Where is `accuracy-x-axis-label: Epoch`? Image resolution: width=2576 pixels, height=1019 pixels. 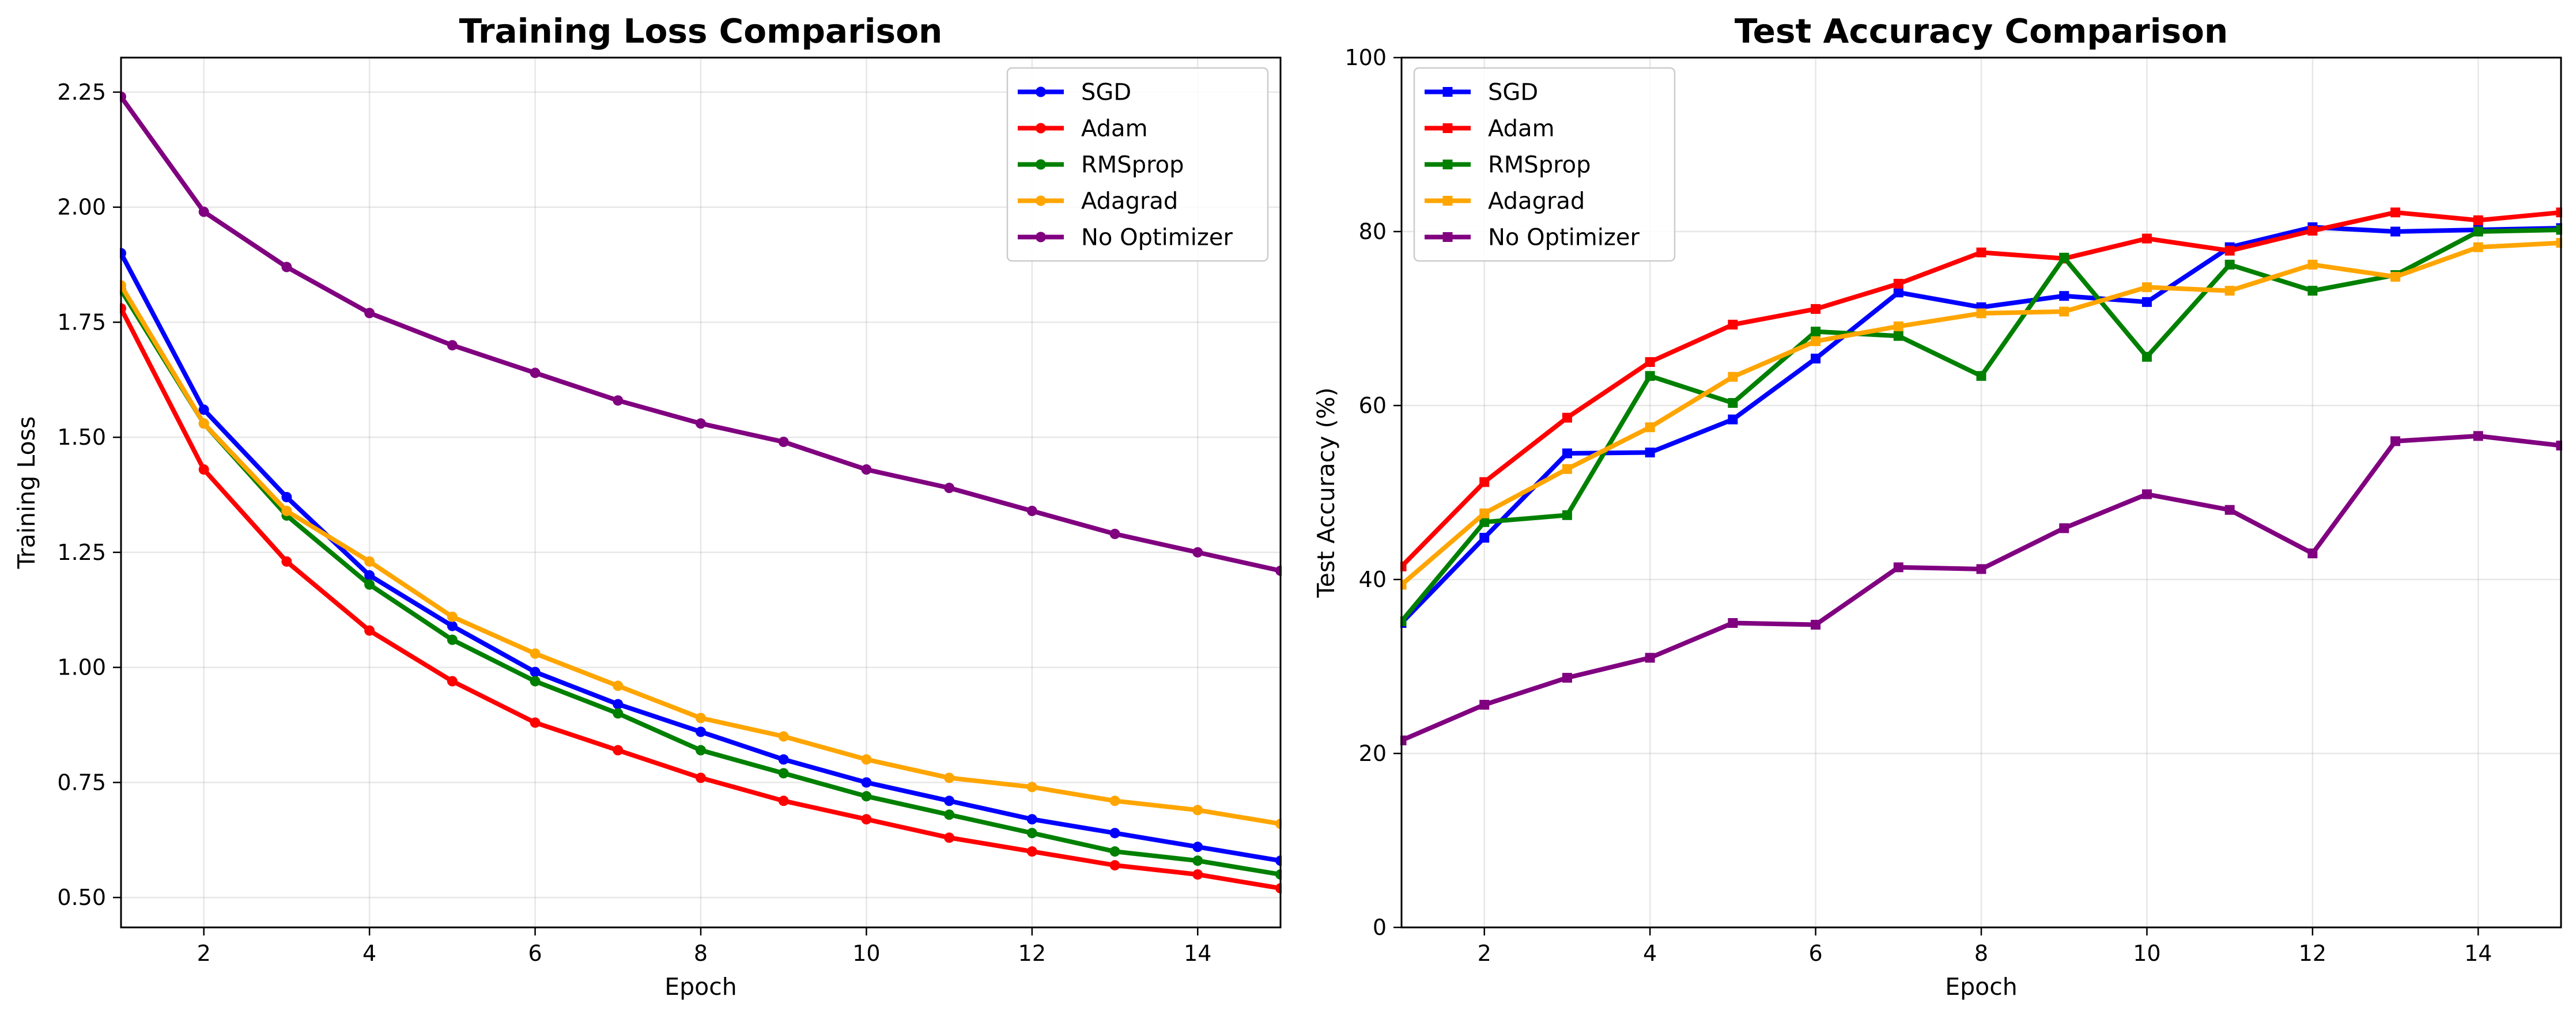
accuracy-x-axis-label: Epoch is located at coordinates (1981, 987).